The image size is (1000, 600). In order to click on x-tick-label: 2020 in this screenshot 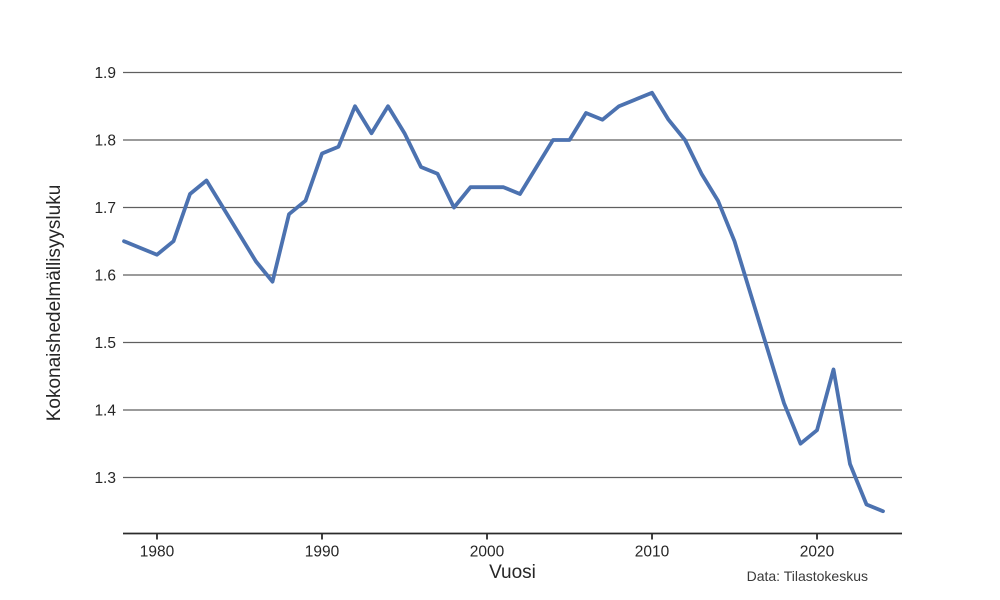, I will do `click(817, 552)`.